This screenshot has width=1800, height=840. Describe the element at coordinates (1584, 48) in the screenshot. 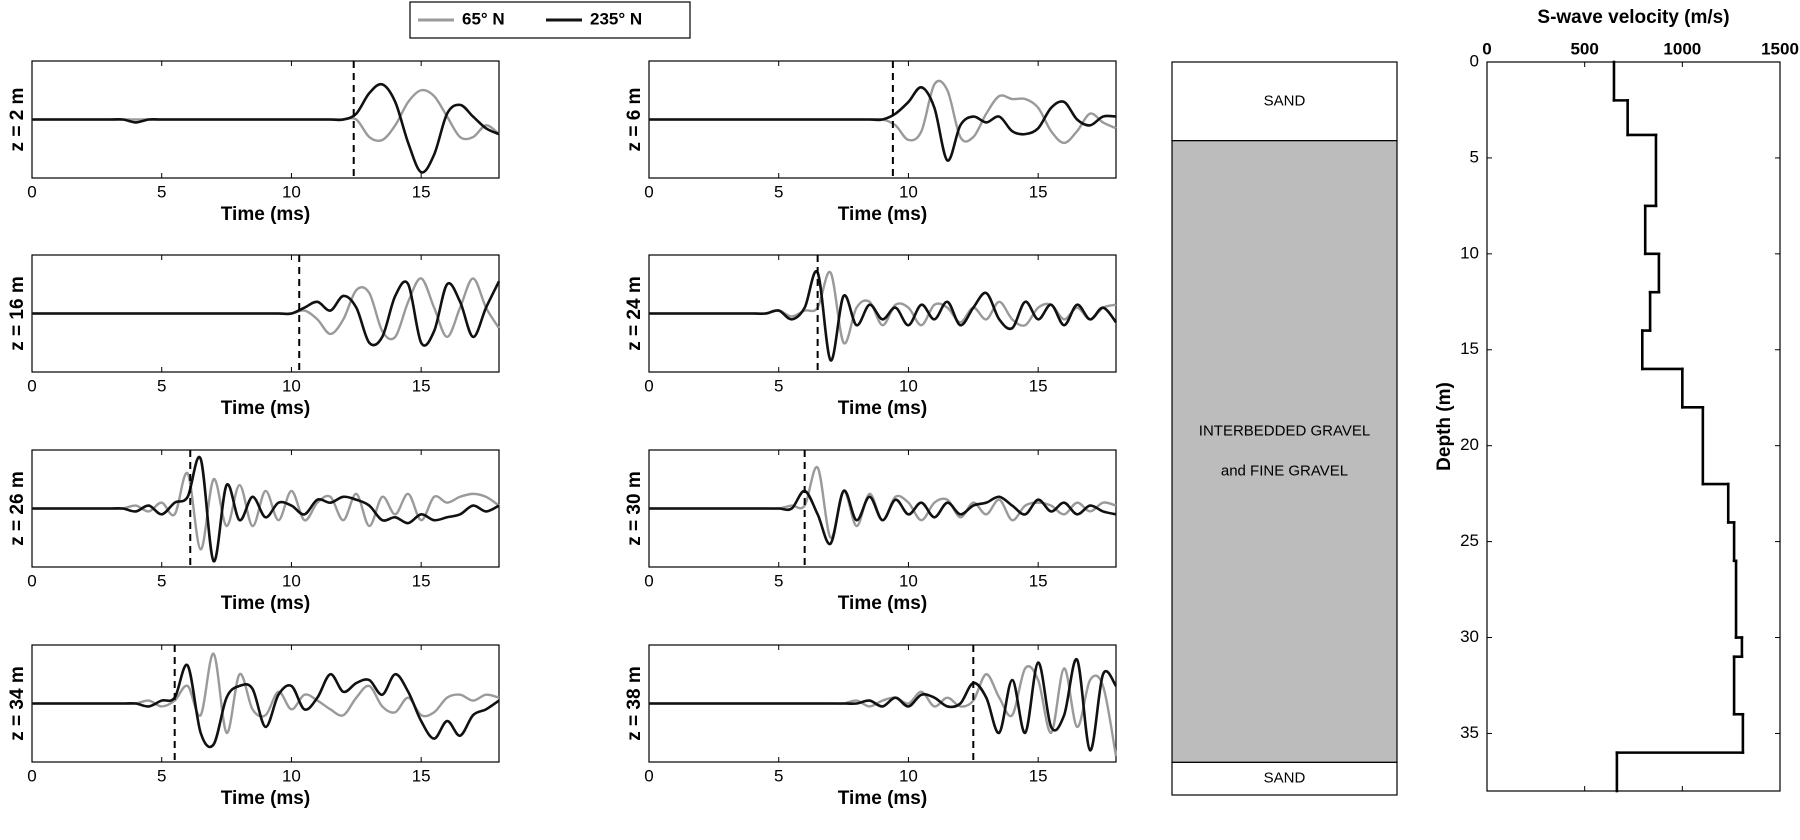

I see `x-tick-label: 500` at that location.